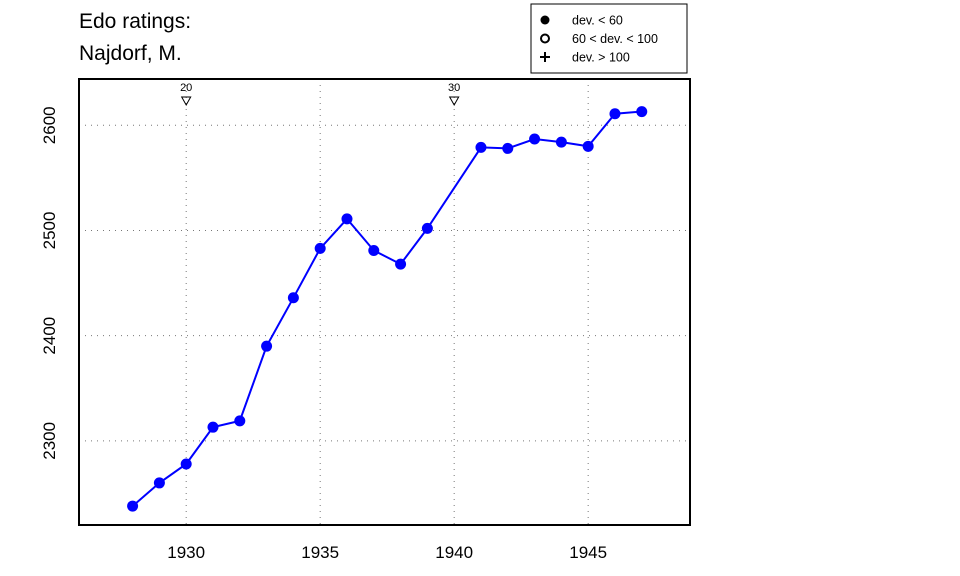 The width and height of the screenshot is (960, 576). Describe the element at coordinates (454, 552) in the screenshot. I see `x-tick-label: 1940` at that location.